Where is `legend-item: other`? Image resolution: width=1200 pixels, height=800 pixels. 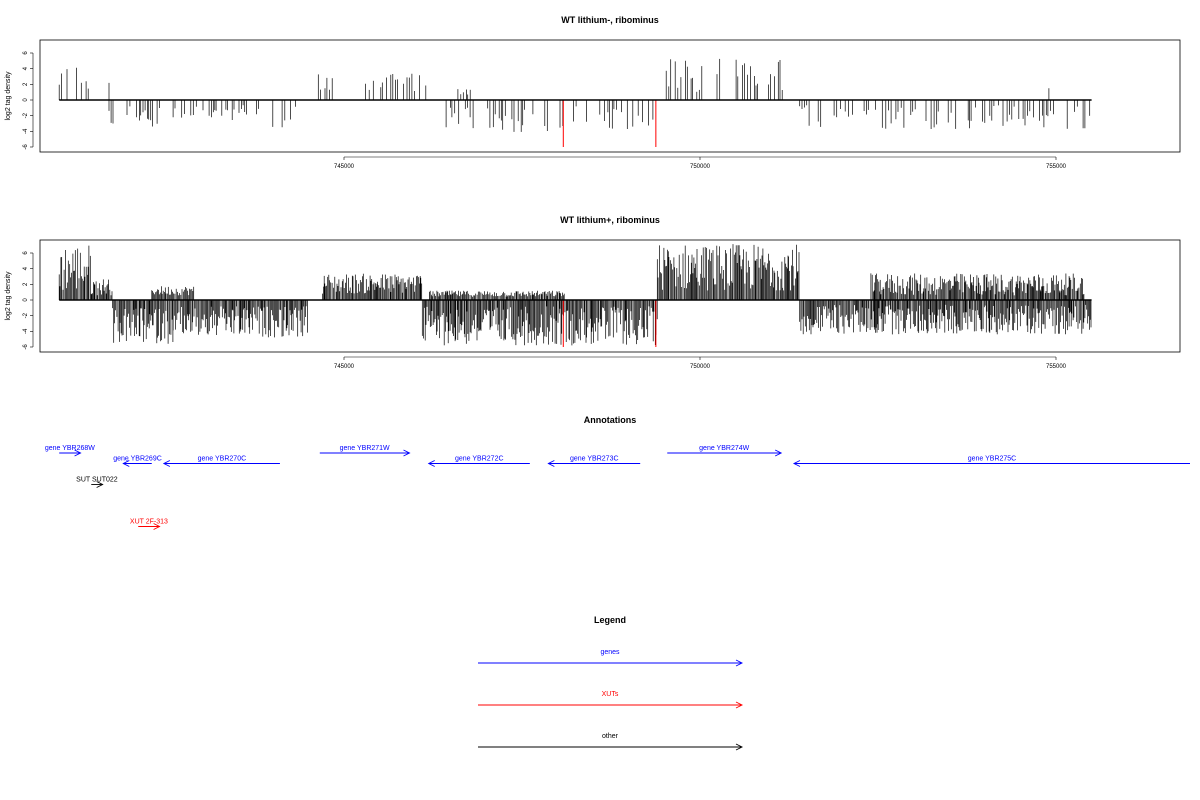
legend-item: other is located at coordinates (611, 742).